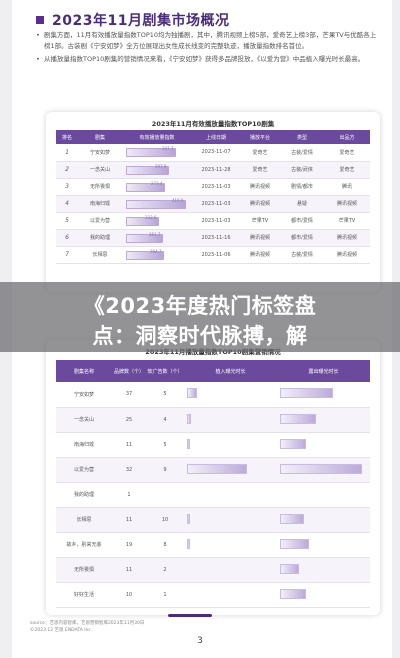  I want to click on table-row: 长相思 11 10, so click(213, 520).